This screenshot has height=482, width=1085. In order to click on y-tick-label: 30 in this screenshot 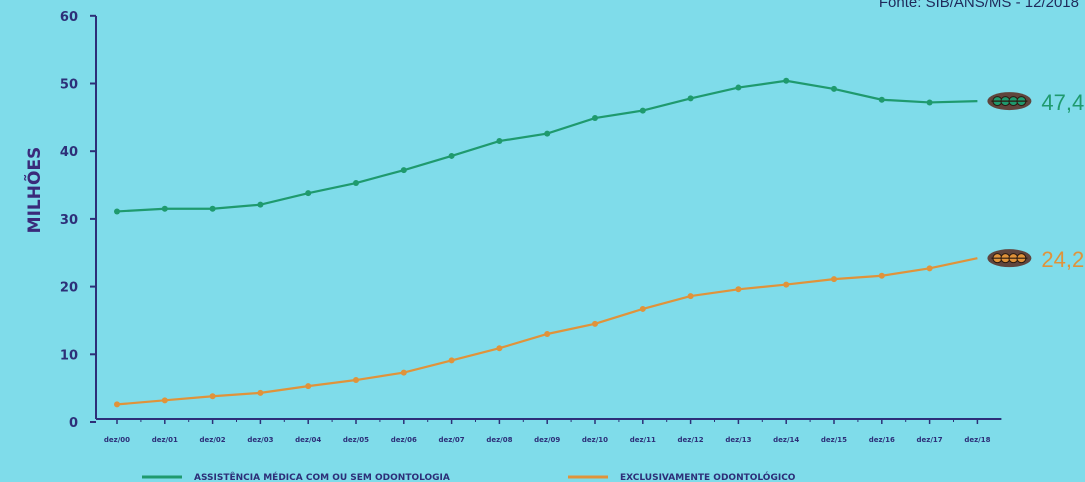, I will do `click(69, 220)`.